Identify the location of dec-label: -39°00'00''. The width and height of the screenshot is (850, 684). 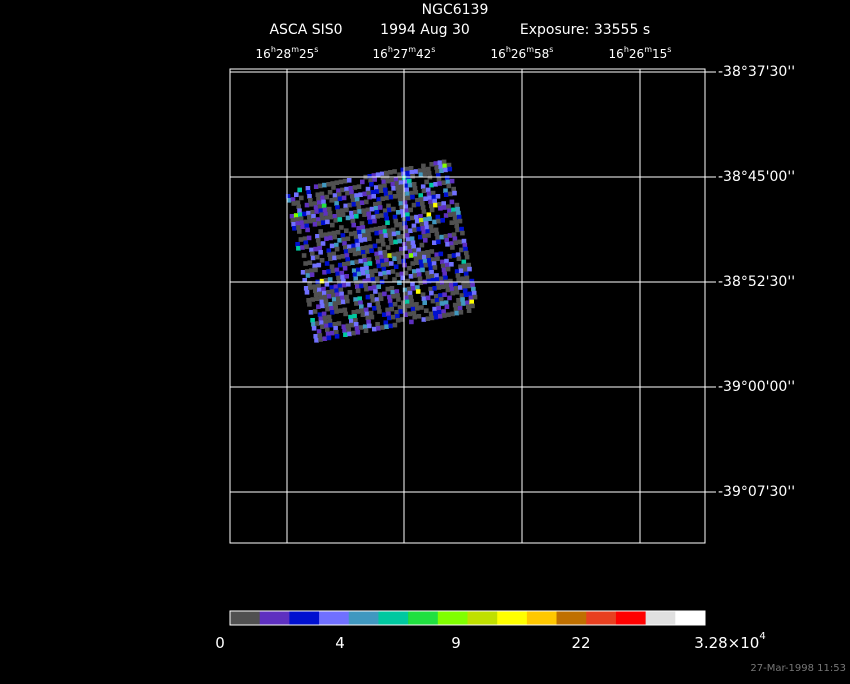
(756, 387).